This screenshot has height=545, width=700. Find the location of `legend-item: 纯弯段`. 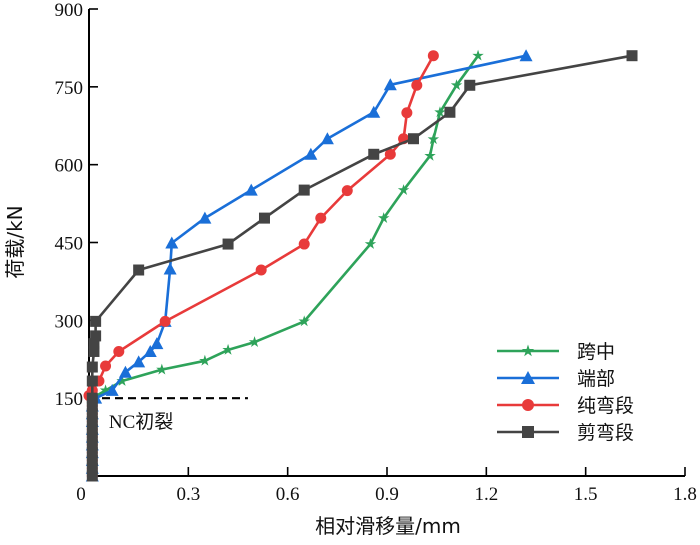

legend-item: 纯弯段 is located at coordinates (565, 406).